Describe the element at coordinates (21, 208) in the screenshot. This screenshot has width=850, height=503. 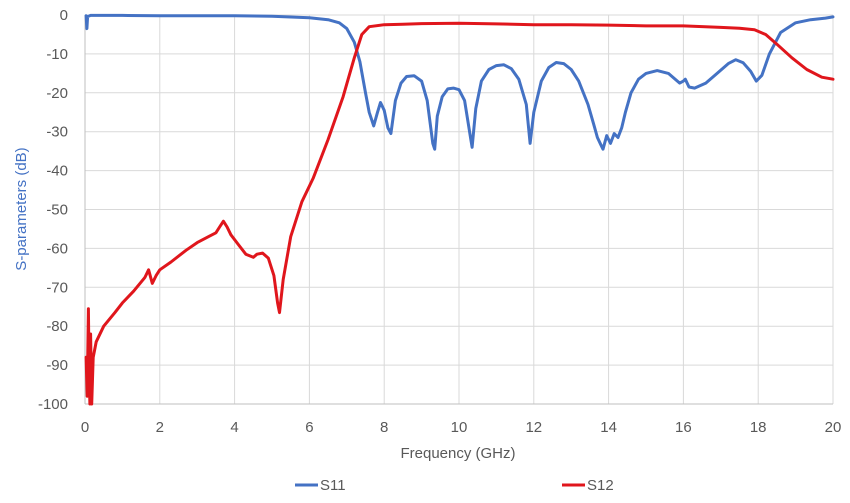
I see `y-axis-title: S-parameters (dB)` at that location.